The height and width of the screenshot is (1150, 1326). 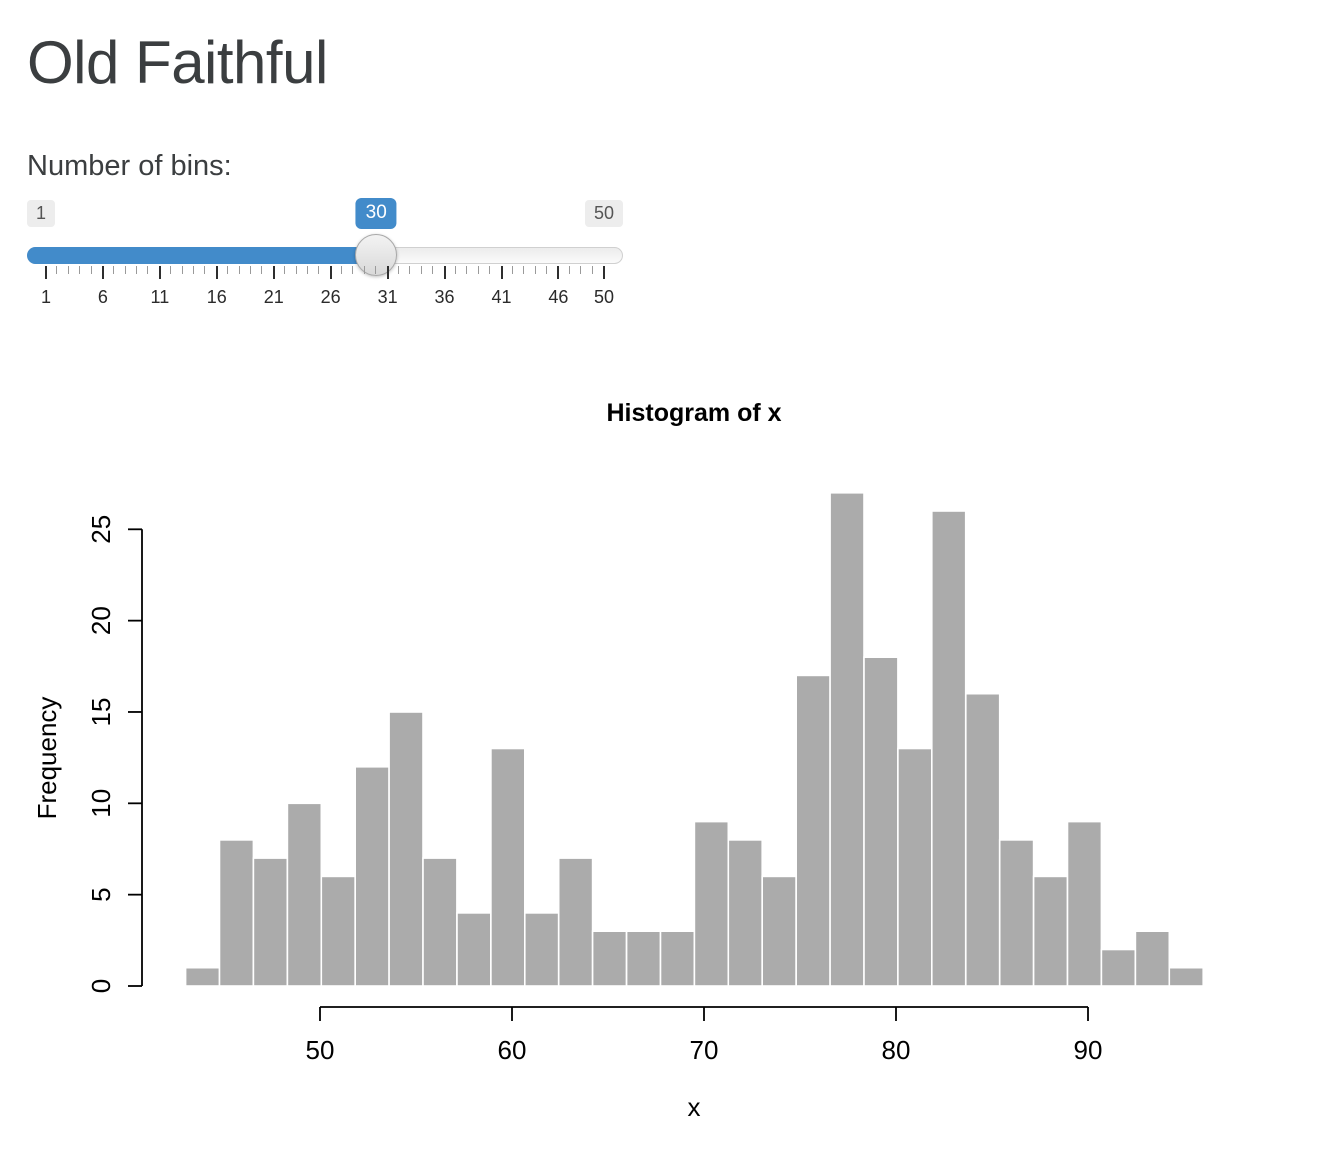 What do you see at coordinates (330, 297) in the screenshot?
I see `slider-tick-label: 26` at bounding box center [330, 297].